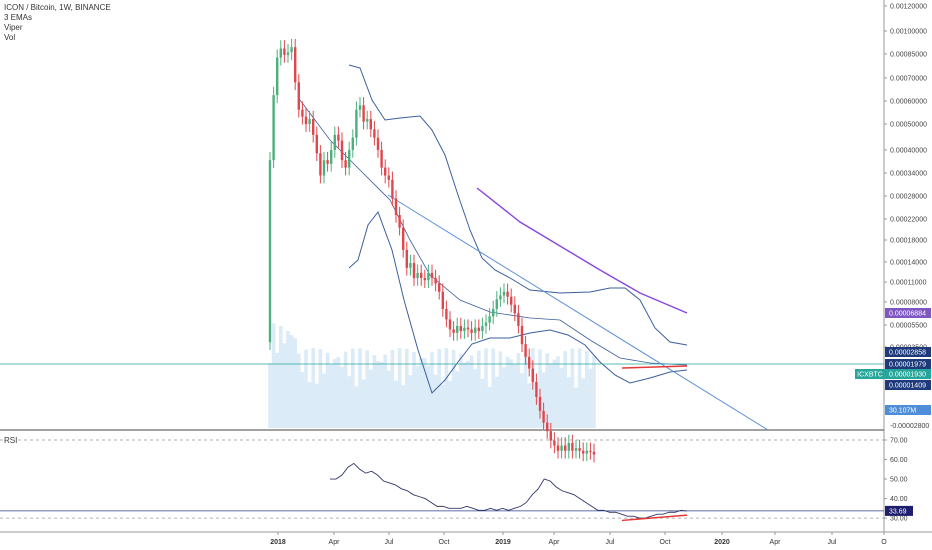 Image resolution: width=932 pixels, height=550 pixels. Describe the element at coordinates (908, 241) in the screenshot. I see `price-tick-label: 0.00018000` at that location.